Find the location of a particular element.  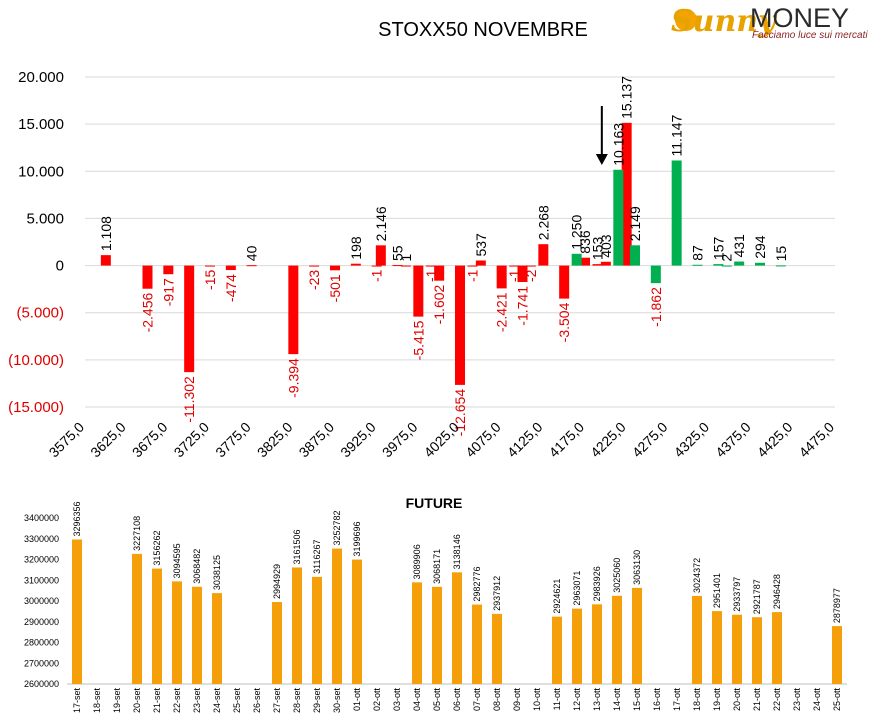

data-label: 3094595 is located at coordinates (177, 560).